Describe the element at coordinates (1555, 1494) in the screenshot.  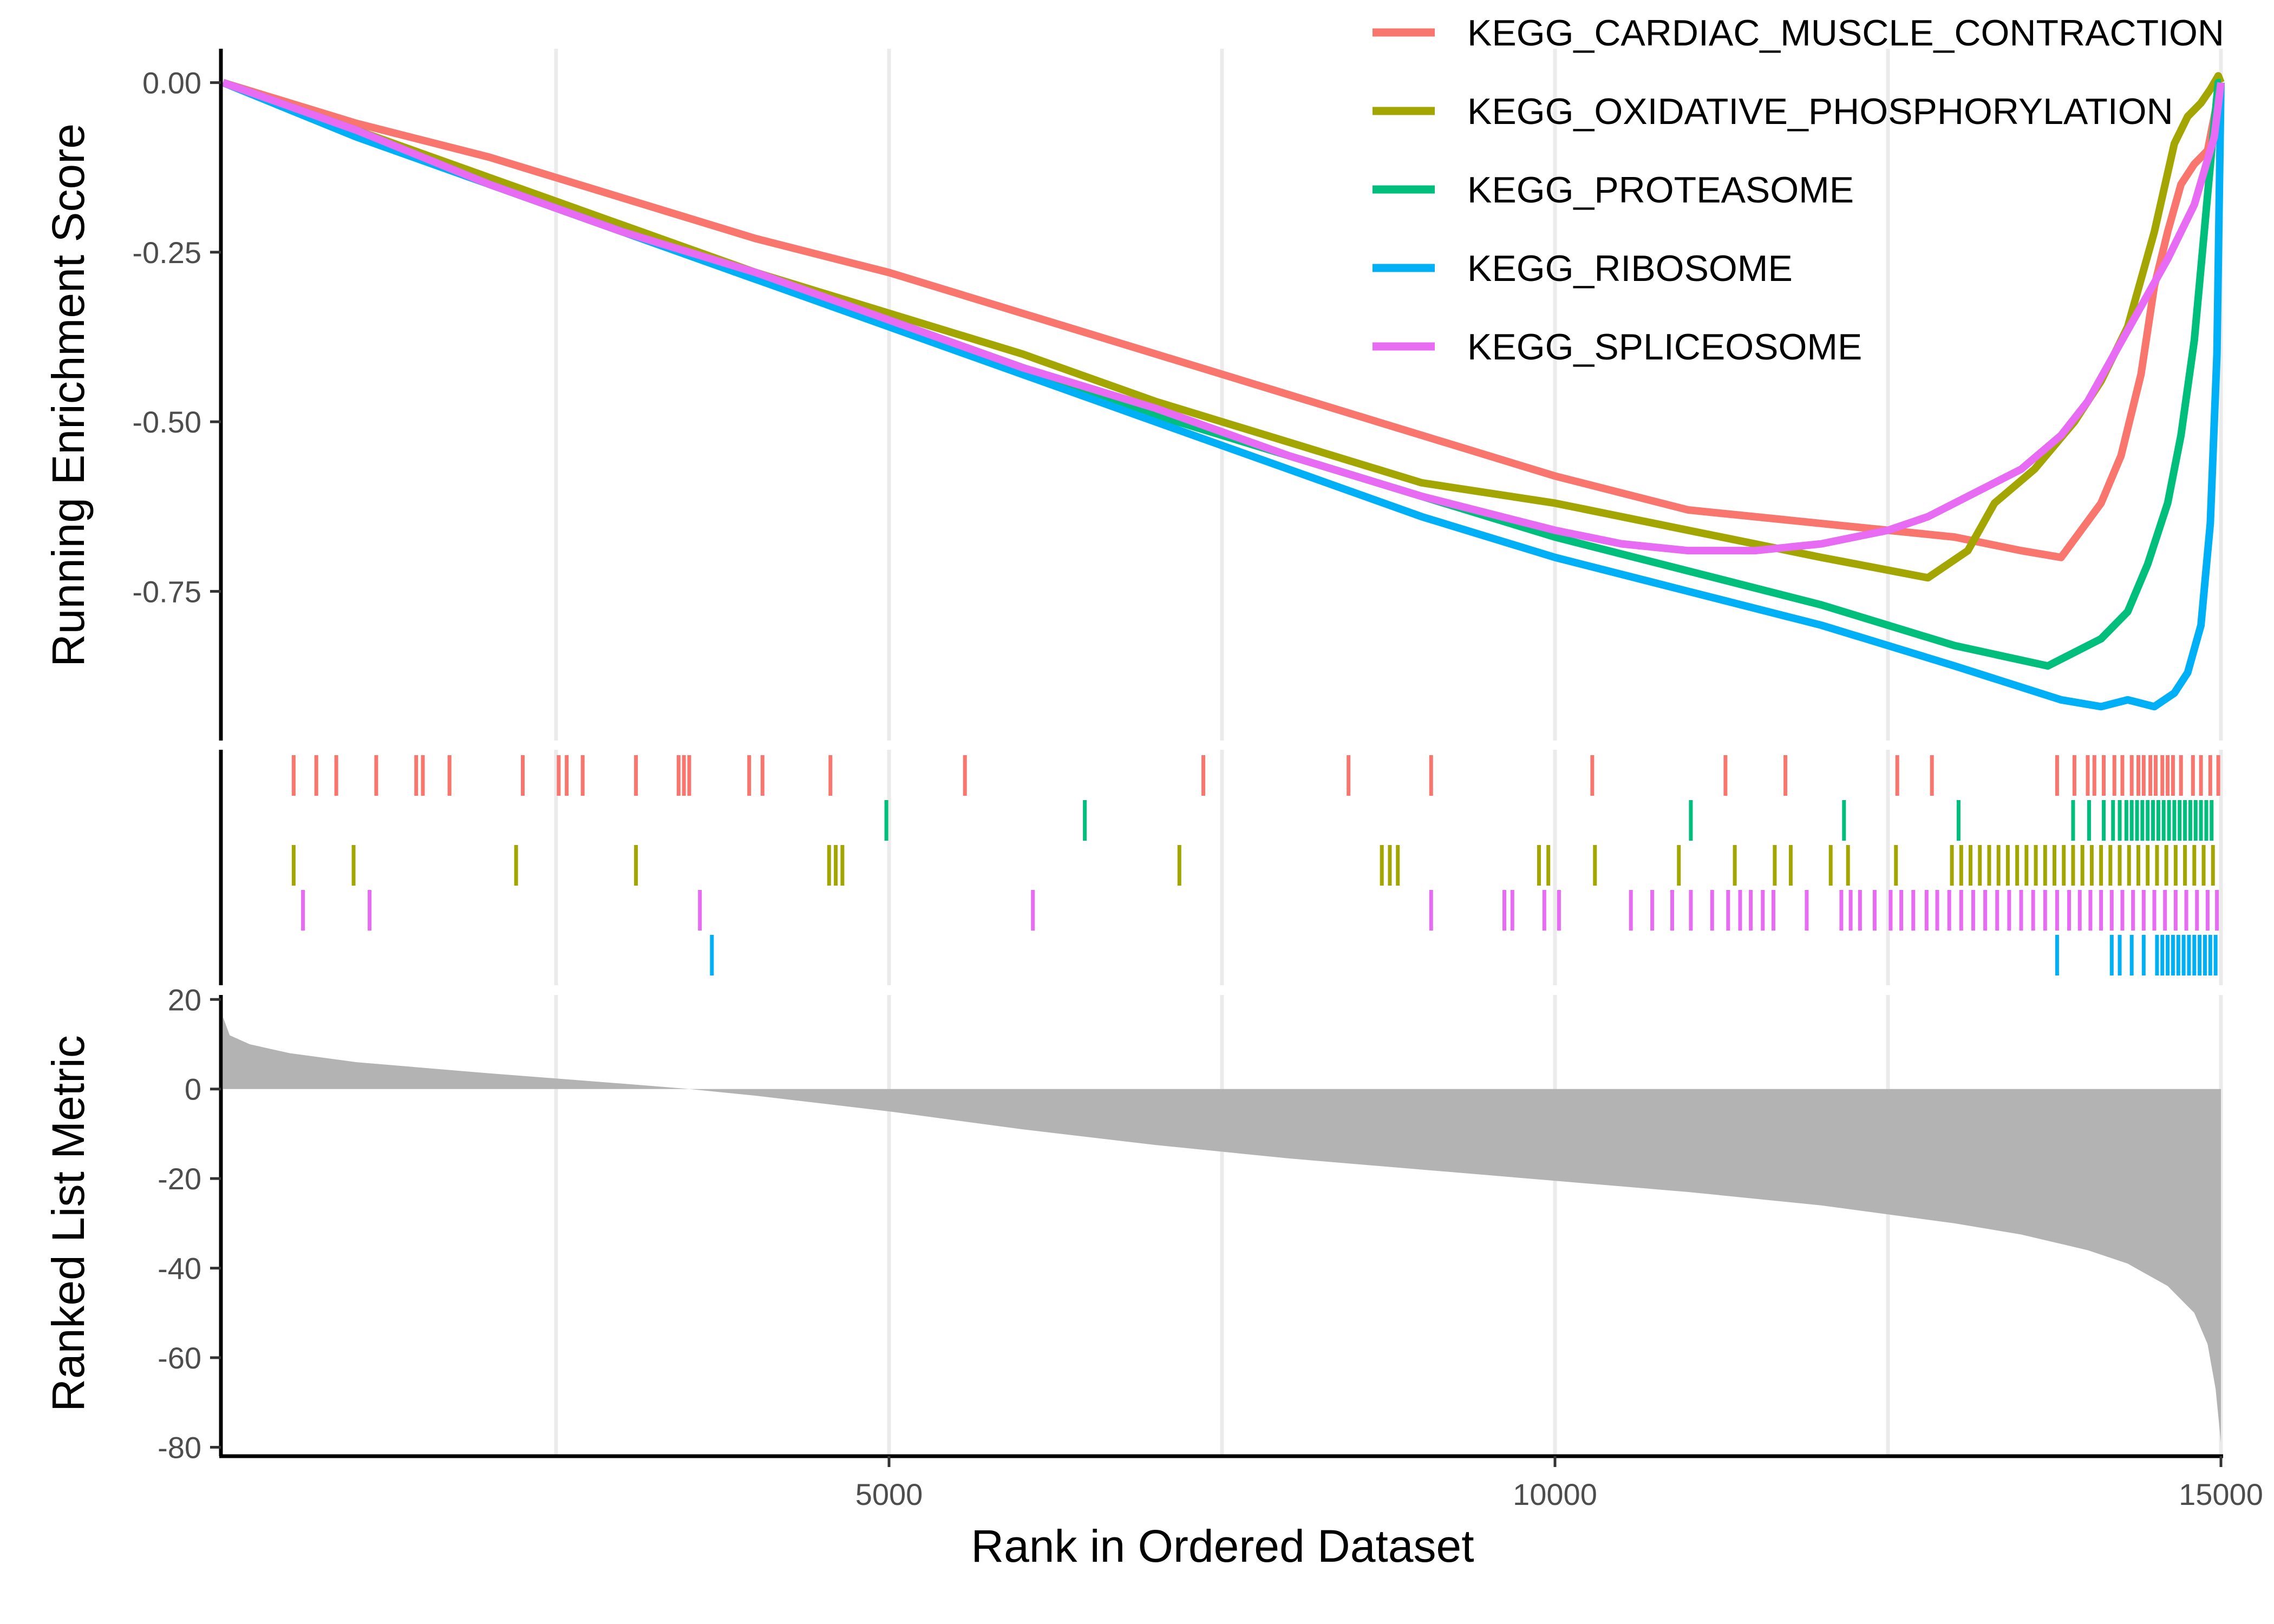
I see `x-tick-label: 10000` at that location.